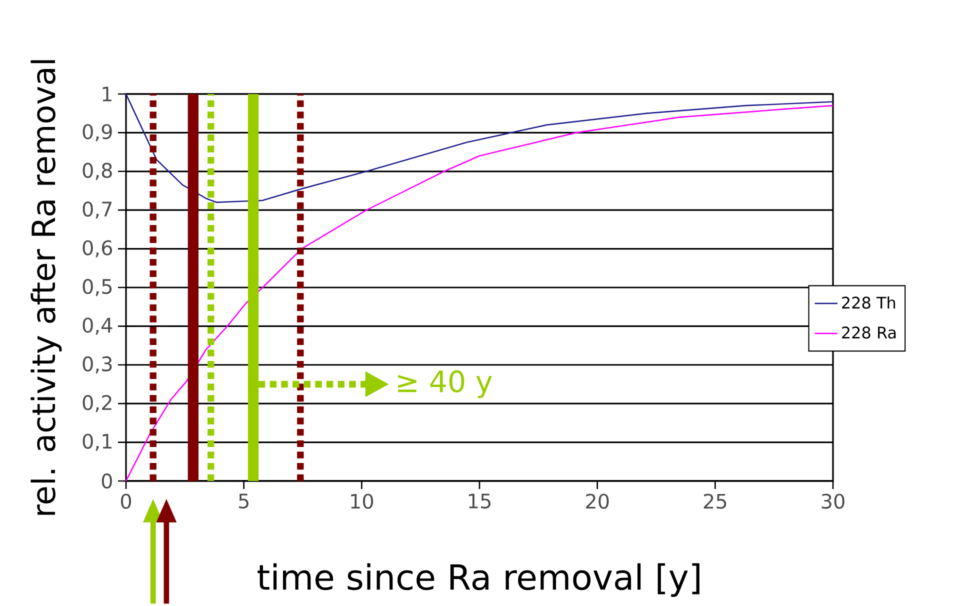 This screenshot has width=961, height=606. I want to click on annotation: ≥ 40 y, so click(445, 384).